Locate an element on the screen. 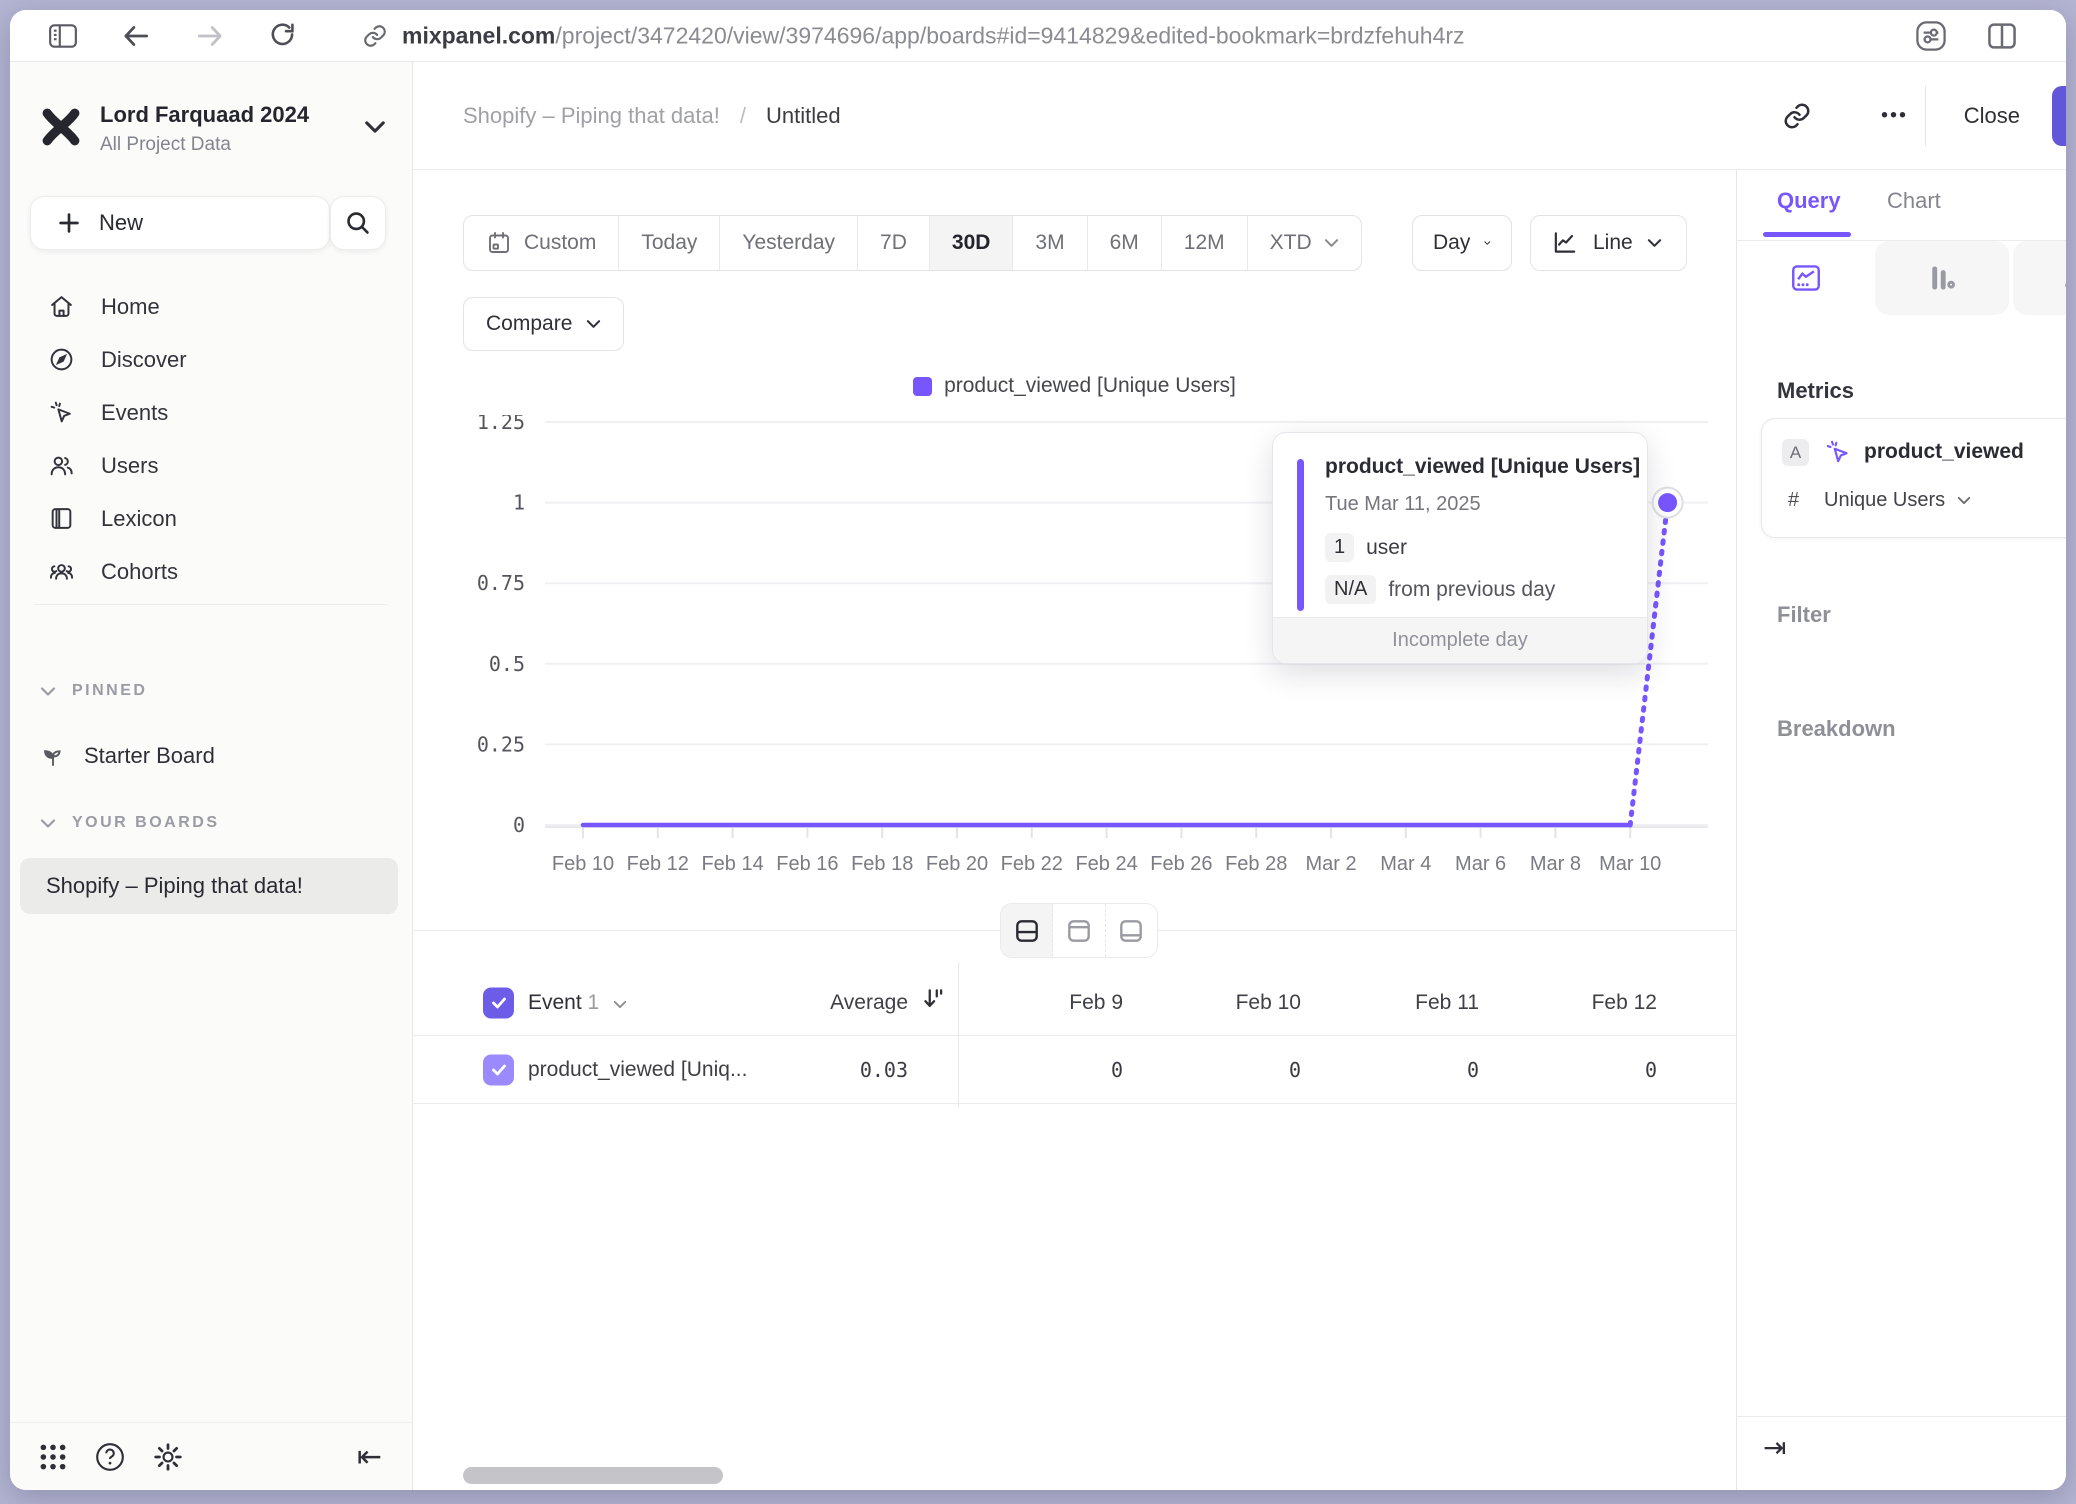 This screenshot has width=2076, height=1504. tab-query: Query is located at coordinates (1809, 200).